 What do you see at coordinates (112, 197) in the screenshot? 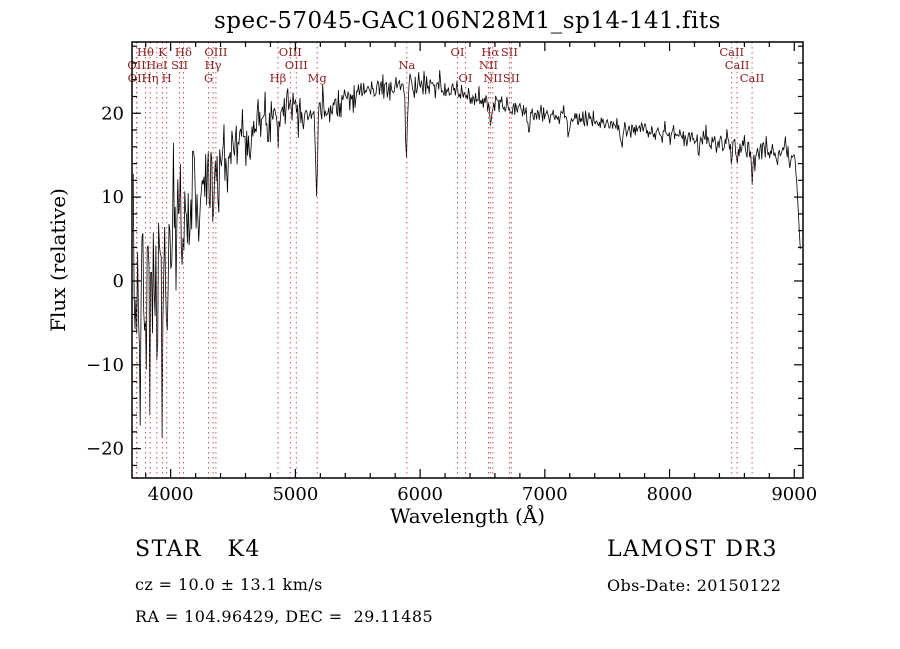
I see `y-tick-label: 10` at bounding box center [112, 197].